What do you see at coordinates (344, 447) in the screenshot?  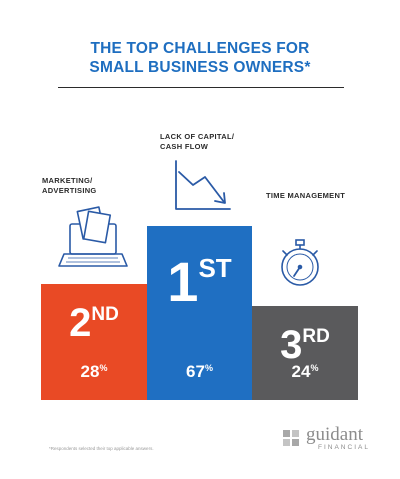 I see `logo-subtitle: FINANCIAL` at bounding box center [344, 447].